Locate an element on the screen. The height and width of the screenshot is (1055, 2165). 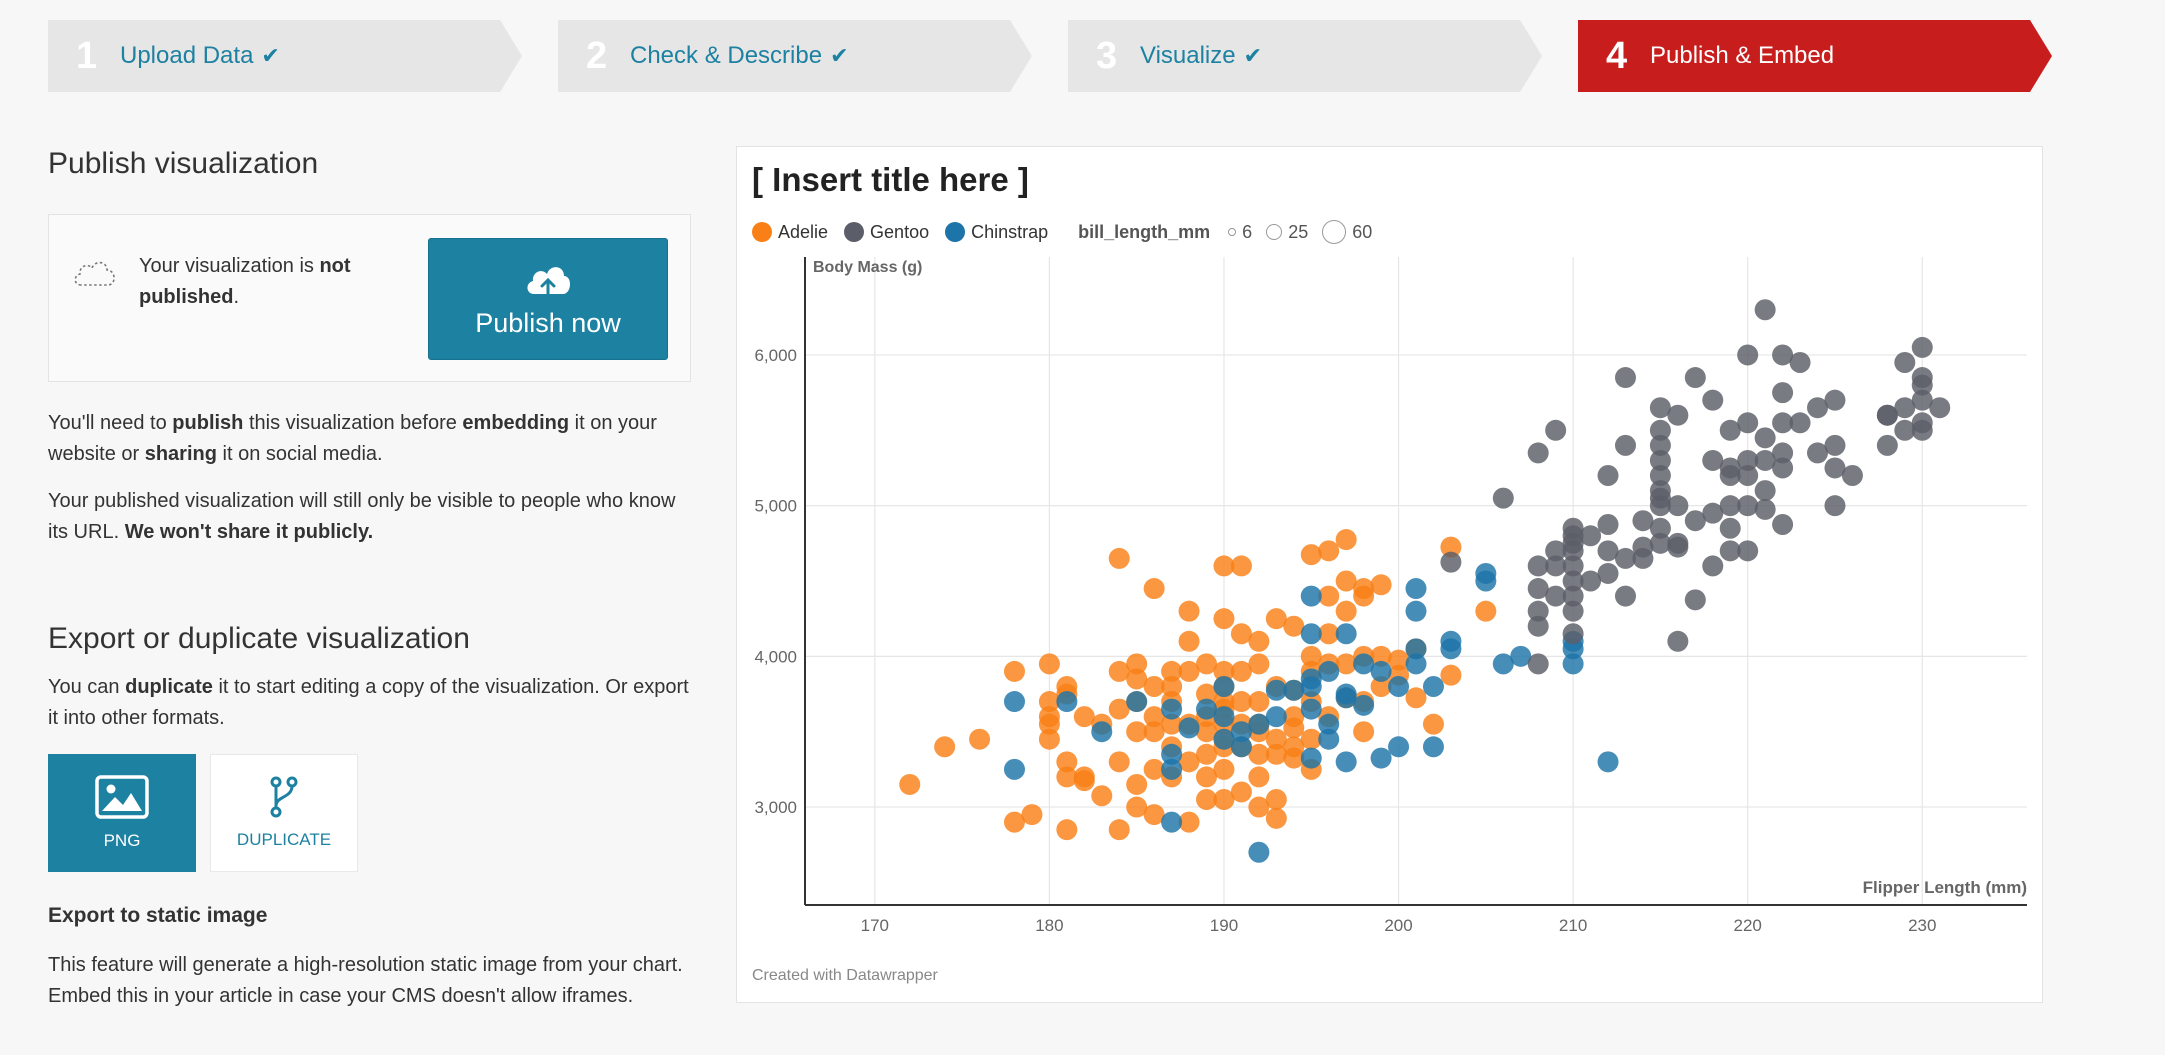
size-legend-label: 25 is located at coordinates (1298, 231).